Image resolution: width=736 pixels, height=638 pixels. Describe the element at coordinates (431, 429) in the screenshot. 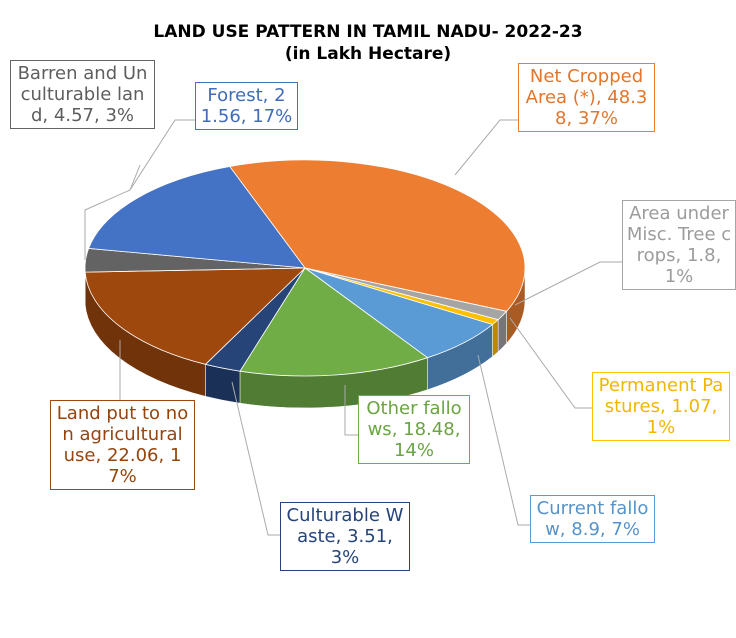

I see `label-part: 18.48` at that location.